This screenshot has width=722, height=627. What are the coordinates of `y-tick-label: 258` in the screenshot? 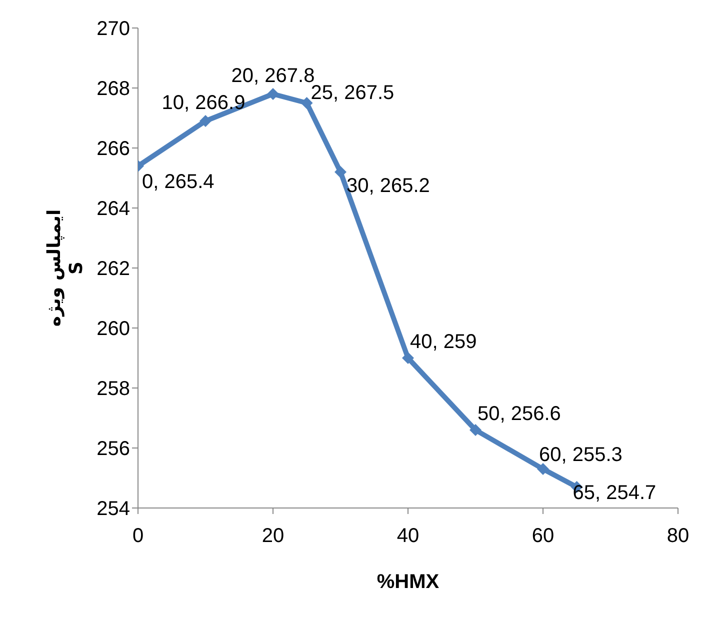 It's located at (113, 389).